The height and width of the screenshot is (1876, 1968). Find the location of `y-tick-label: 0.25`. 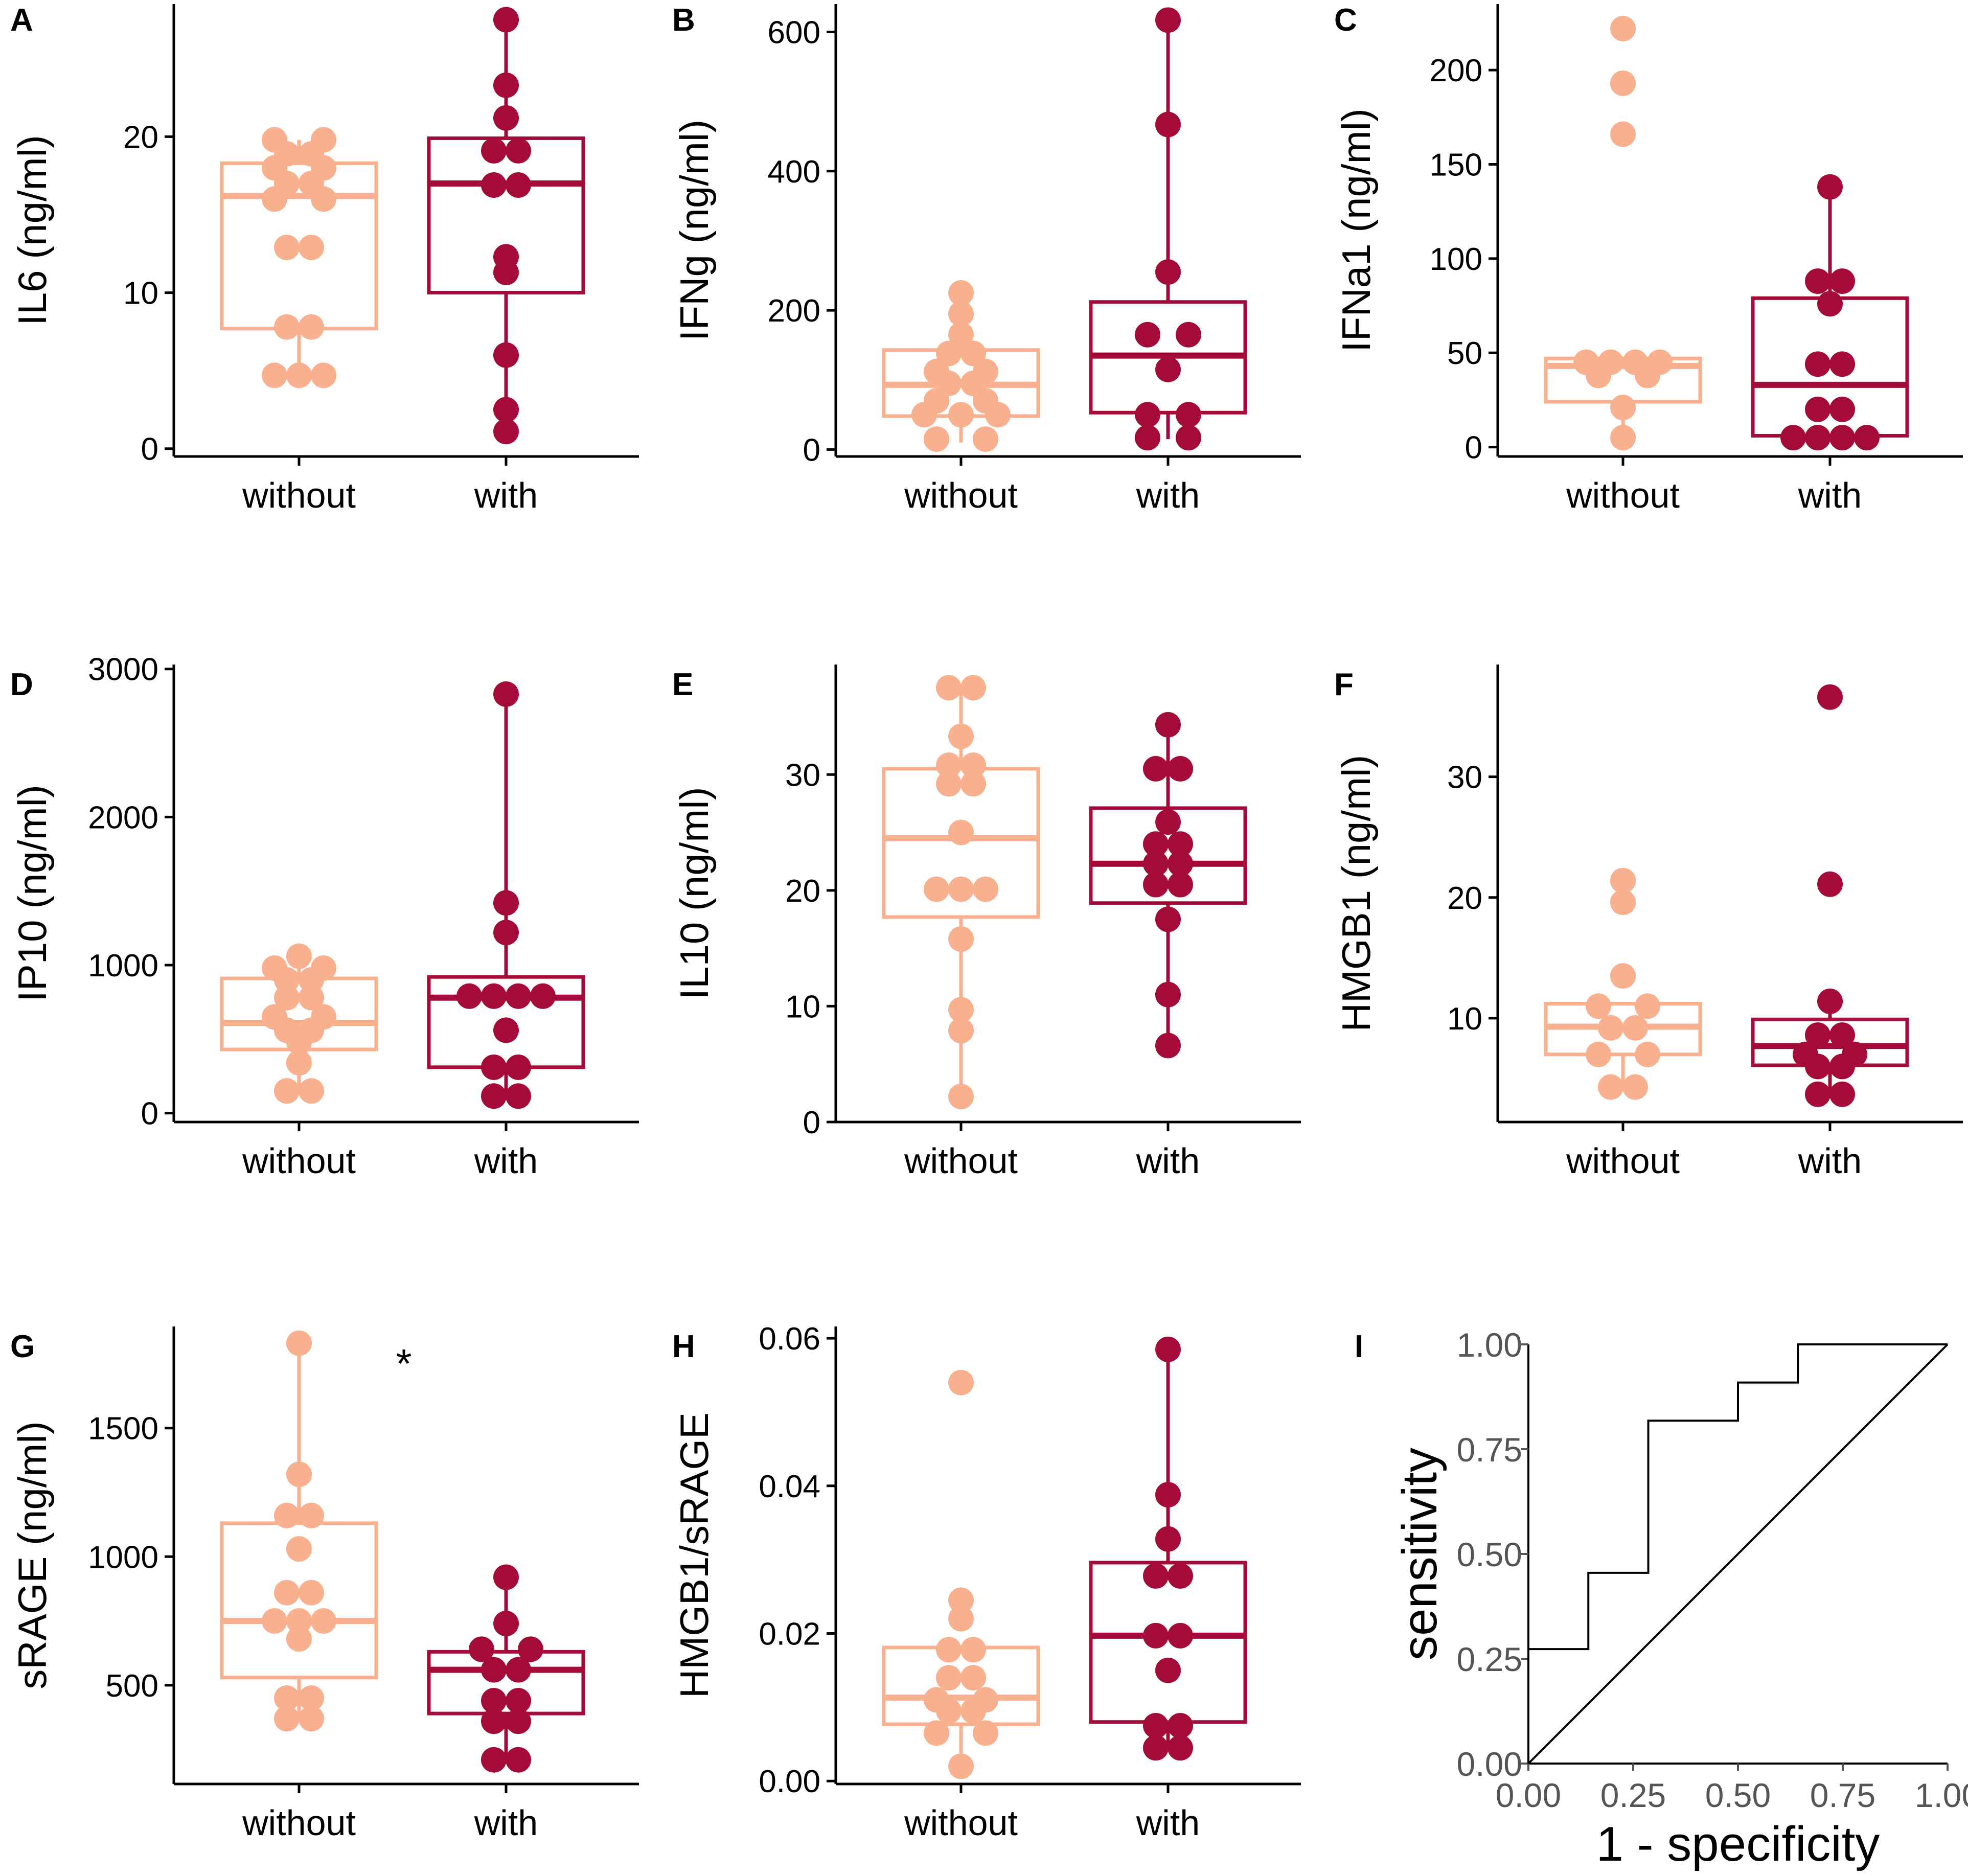

y-tick-label: 0.25 is located at coordinates (1489, 1659).